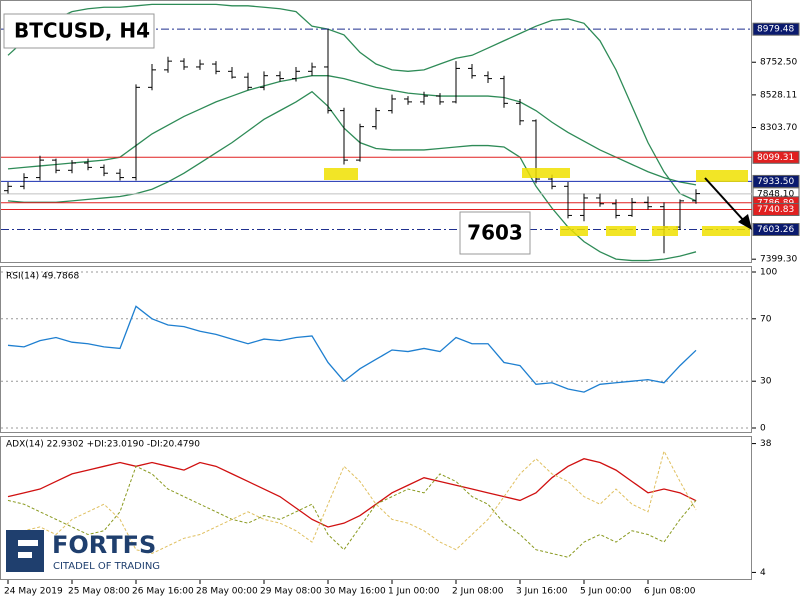  Describe the element at coordinates (670, 592) in the screenshot. I see `x-tick-label: 6 Jun 08:00` at that location.